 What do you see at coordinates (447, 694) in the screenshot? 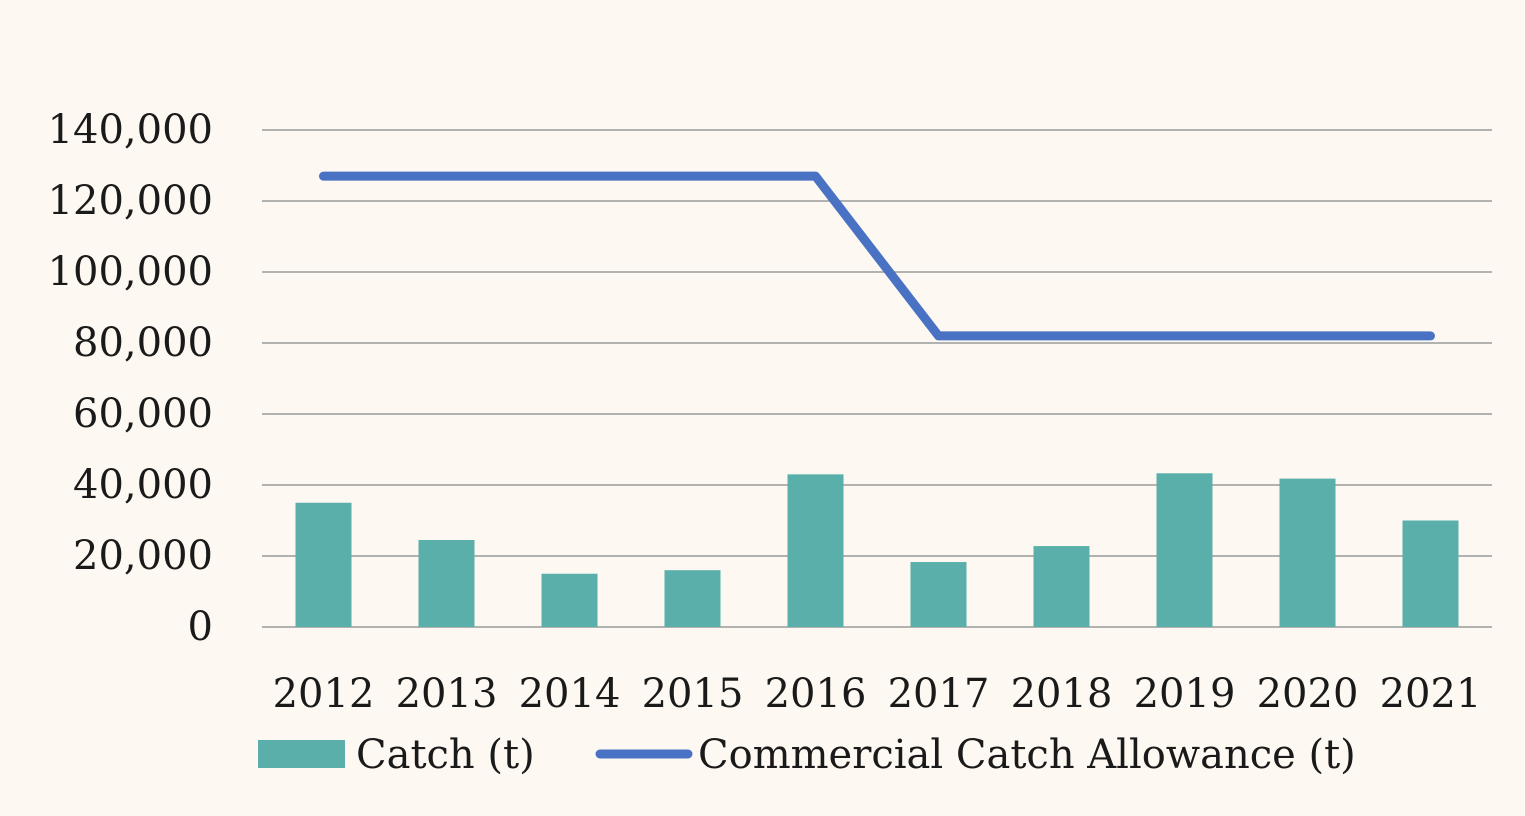
I see `x-tick-label: 2013` at bounding box center [447, 694].